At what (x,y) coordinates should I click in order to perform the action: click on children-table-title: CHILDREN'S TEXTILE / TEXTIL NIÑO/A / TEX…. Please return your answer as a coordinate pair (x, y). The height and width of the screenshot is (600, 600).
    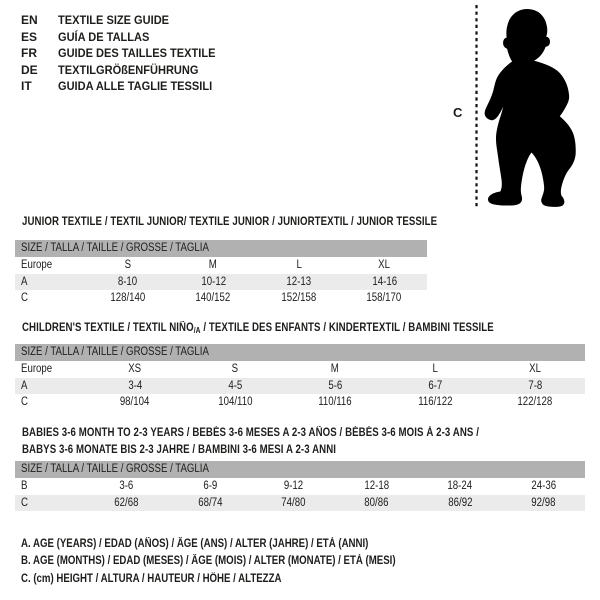
    Looking at the image, I should click on (258, 328).